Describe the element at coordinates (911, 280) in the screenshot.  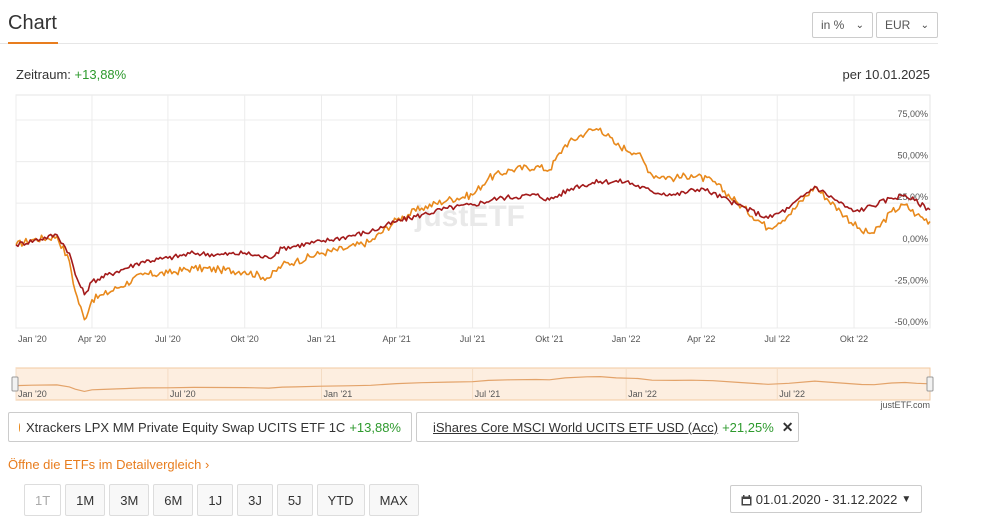
I see `y-tick-label: -25,00%` at that location.